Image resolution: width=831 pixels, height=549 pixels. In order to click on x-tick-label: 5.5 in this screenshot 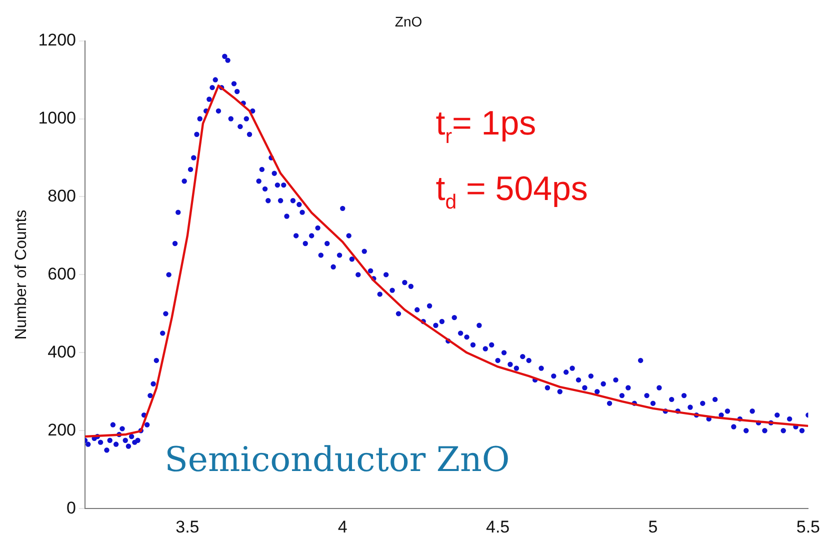, I will do `click(808, 526)`.